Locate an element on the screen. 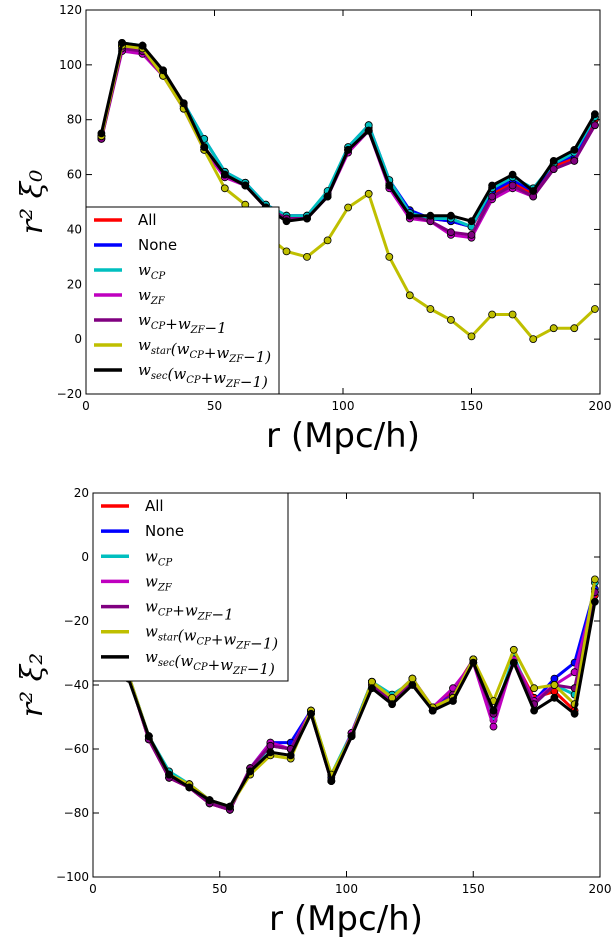 This screenshot has height=940, width=611. legend-label: wCP is located at coordinates (158, 557).